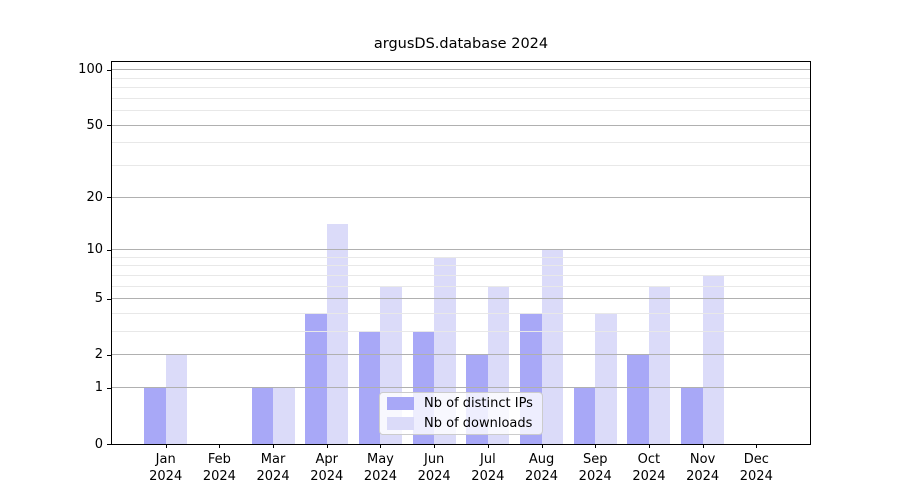  What do you see at coordinates (327, 468) in the screenshot?
I see `x-axis-tick-label: Apr 2024` at bounding box center [327, 468].